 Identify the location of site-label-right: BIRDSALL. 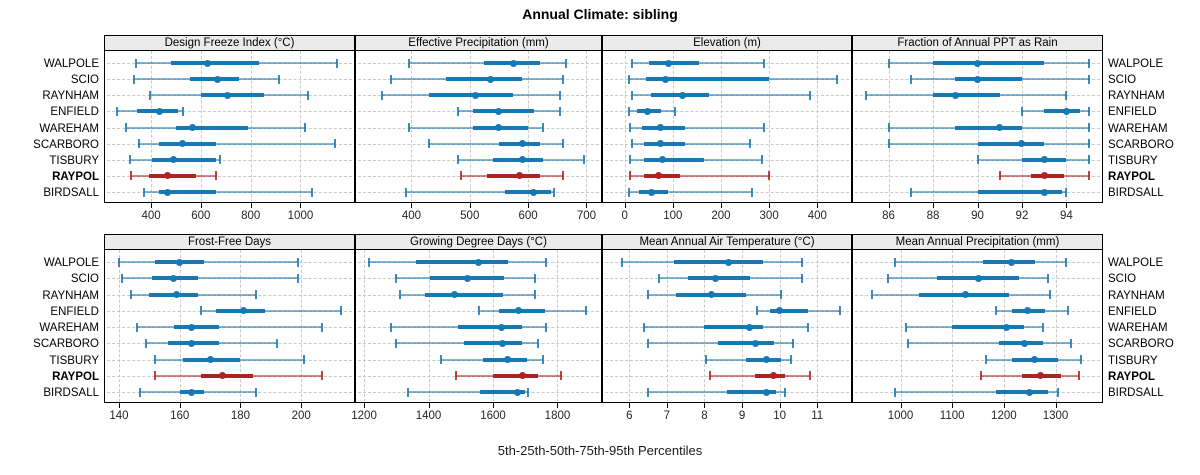
(1136, 193).